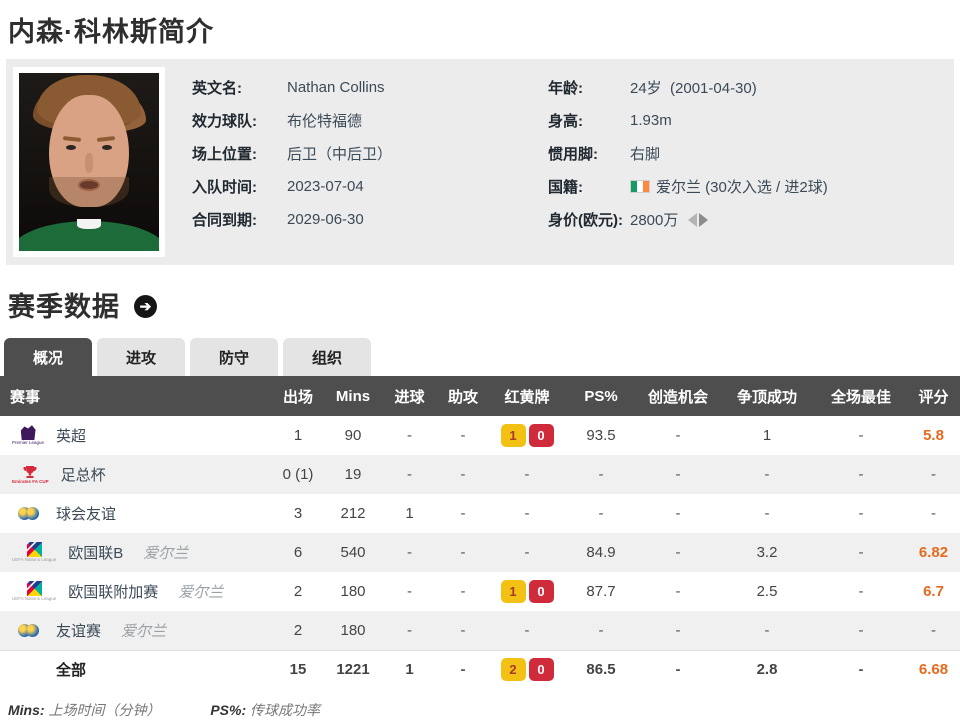 This screenshot has height=724, width=960. What do you see at coordinates (48, 357) in the screenshot?
I see `tab-overview: 概况` at bounding box center [48, 357].